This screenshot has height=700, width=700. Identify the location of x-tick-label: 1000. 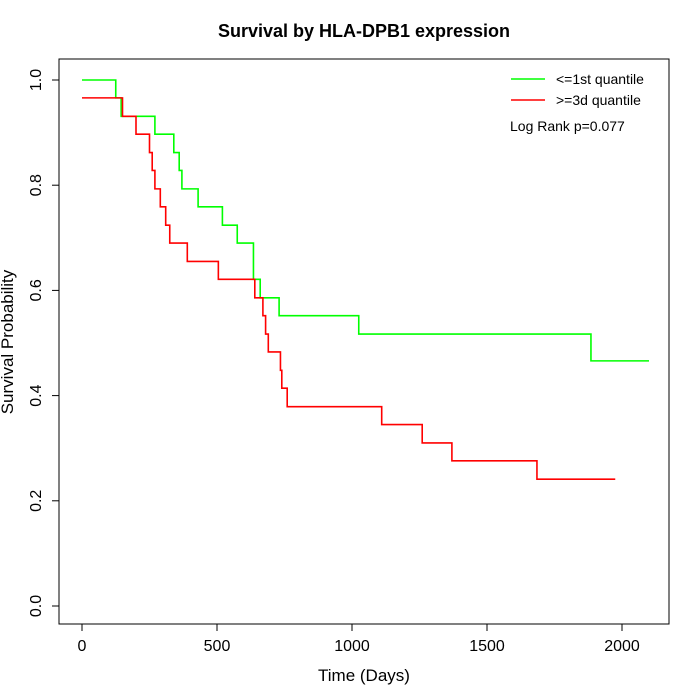
(352, 646).